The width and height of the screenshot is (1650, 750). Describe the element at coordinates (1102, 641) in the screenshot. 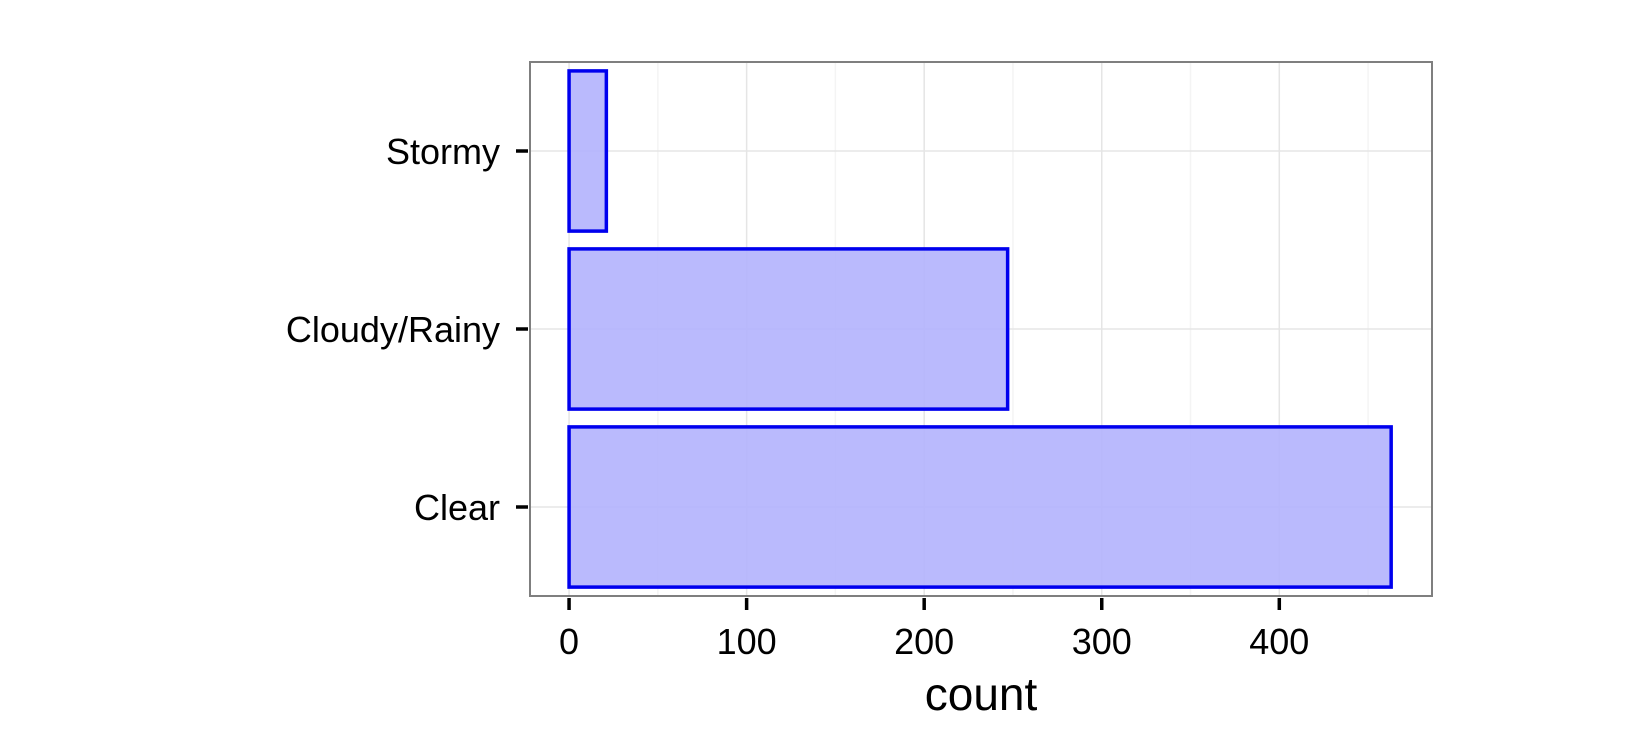

I see `x-tick-label: 300` at that location.